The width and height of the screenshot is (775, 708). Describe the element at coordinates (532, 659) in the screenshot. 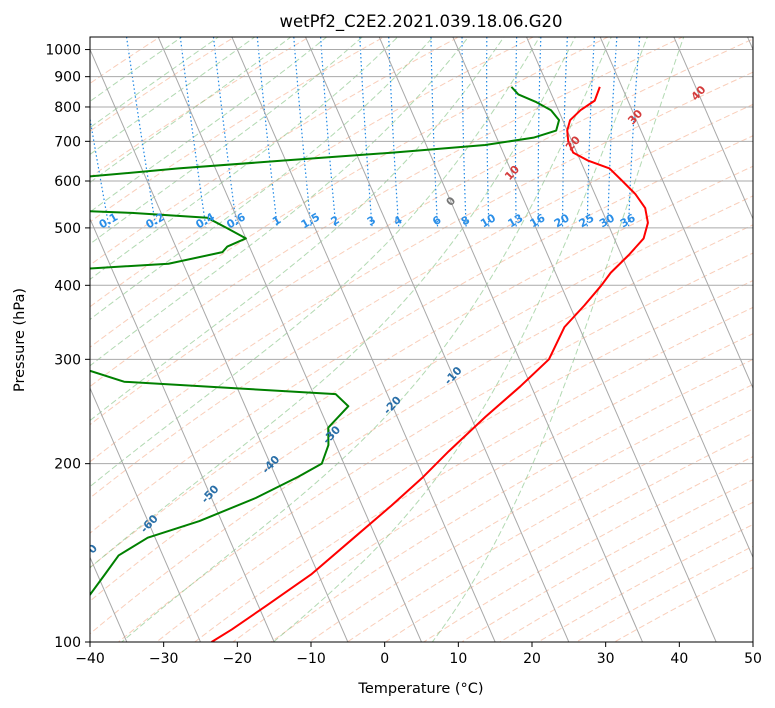

I see `x-tick-label: 20` at that location.